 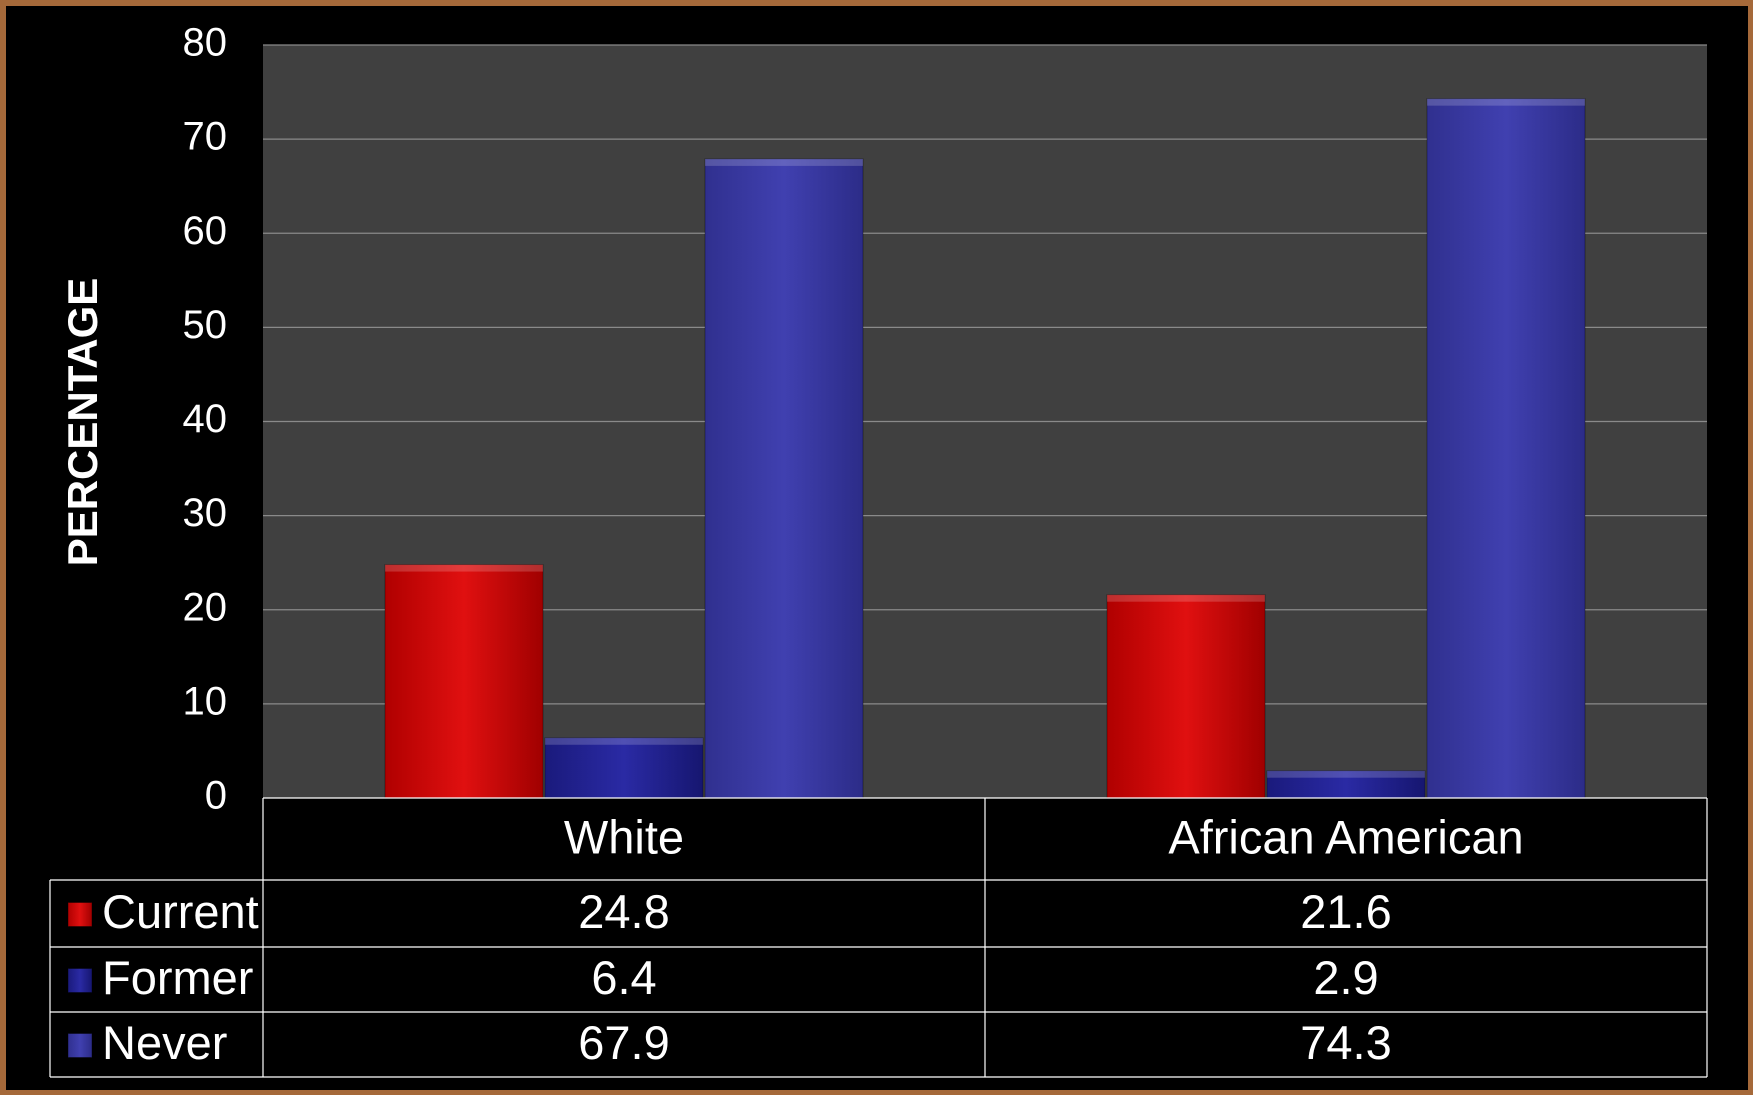 What do you see at coordinates (623, 911) in the screenshot?
I see `data-label: 24.8` at bounding box center [623, 911].